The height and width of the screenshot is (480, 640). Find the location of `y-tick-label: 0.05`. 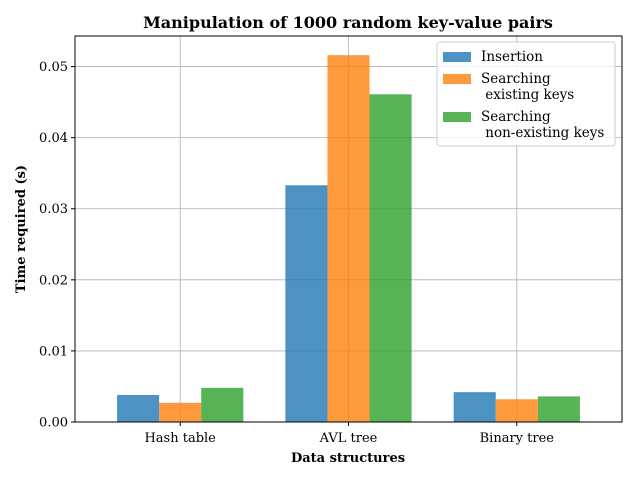

y-tick-label: 0.05 is located at coordinates (53, 67).